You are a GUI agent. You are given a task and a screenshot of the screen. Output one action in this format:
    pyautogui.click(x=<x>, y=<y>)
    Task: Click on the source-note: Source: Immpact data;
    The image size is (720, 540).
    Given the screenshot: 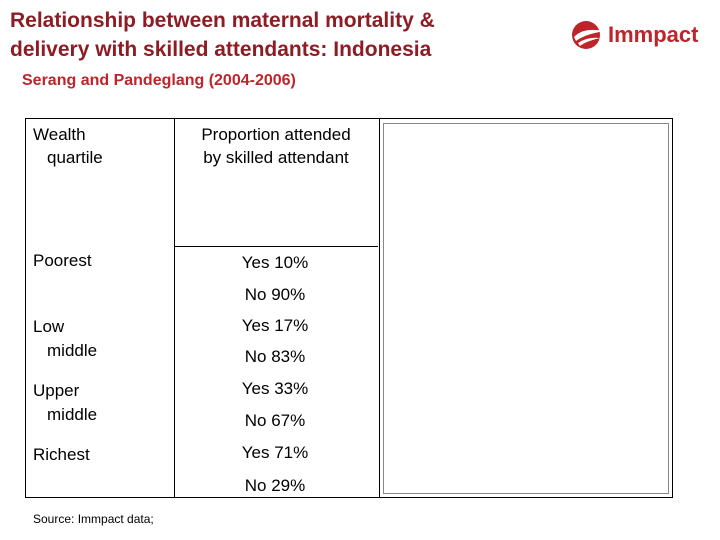 What is the action you would take?
    pyautogui.click(x=93, y=519)
    